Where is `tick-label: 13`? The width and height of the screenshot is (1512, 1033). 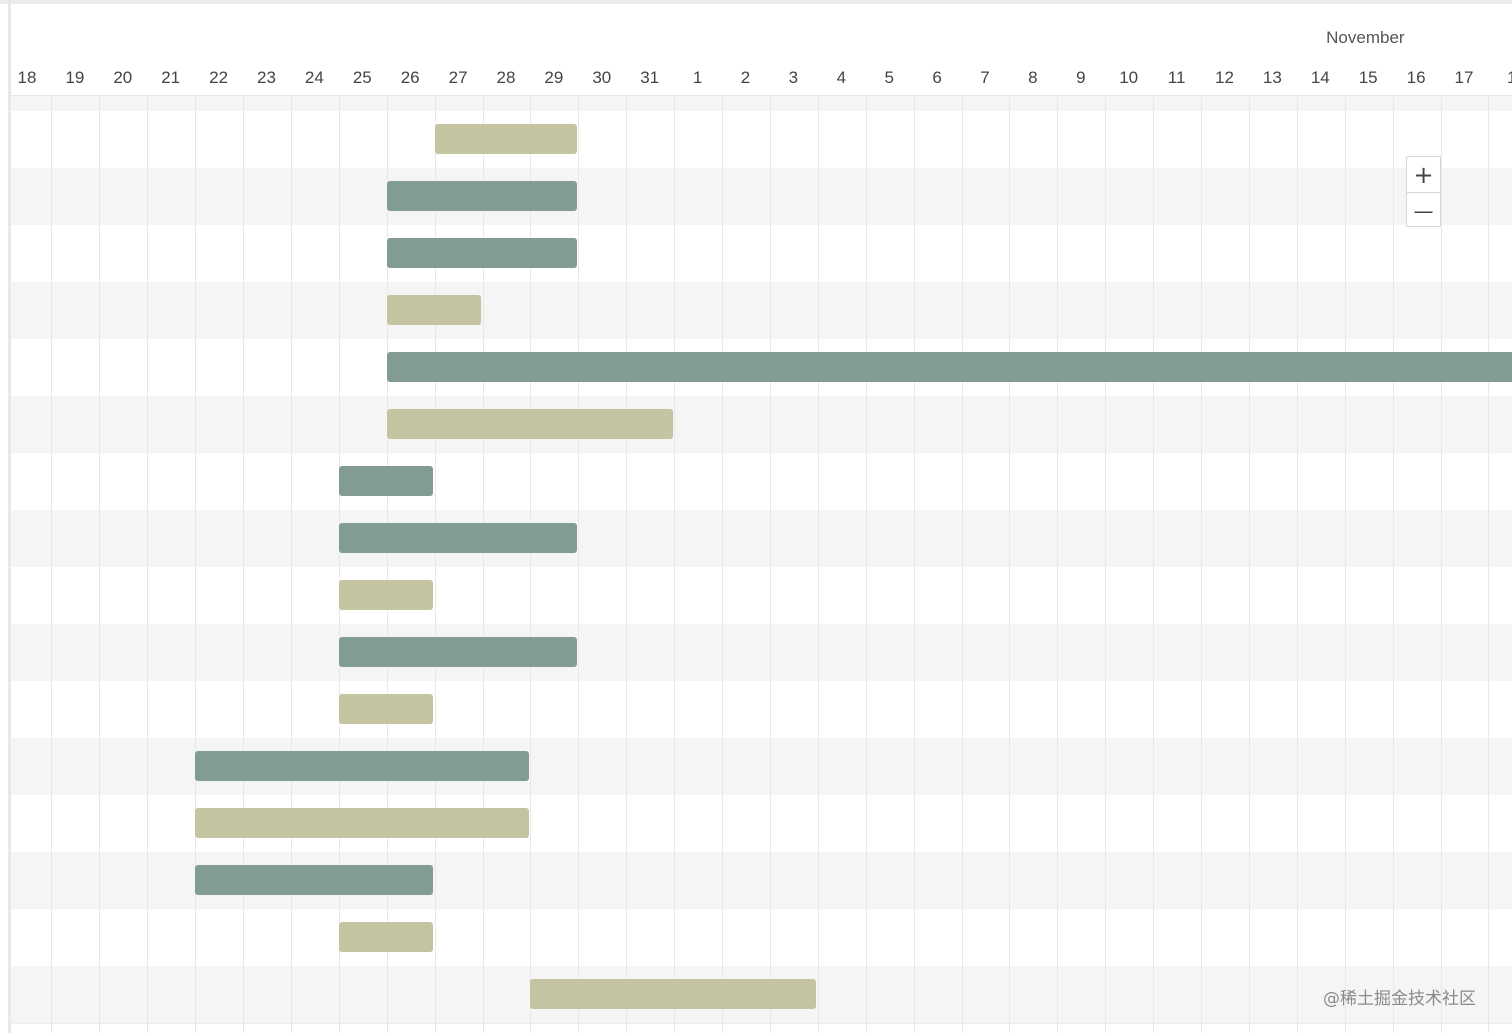 tick-label: 13 is located at coordinates (1272, 77).